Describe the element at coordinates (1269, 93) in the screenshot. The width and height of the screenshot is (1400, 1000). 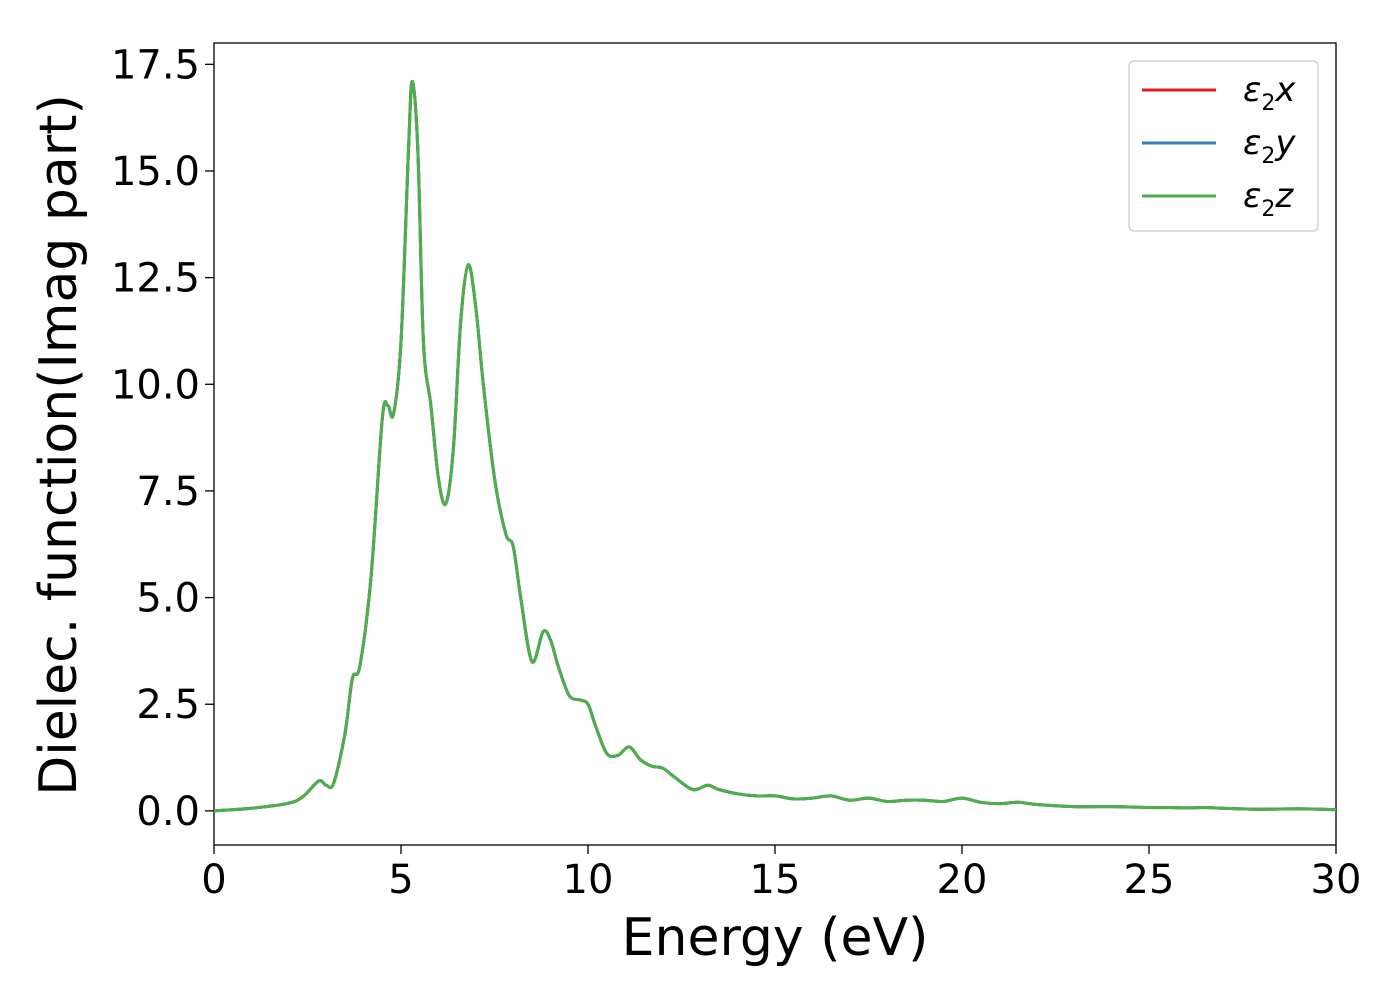
I see `legend-label-x: ε2x` at that location.